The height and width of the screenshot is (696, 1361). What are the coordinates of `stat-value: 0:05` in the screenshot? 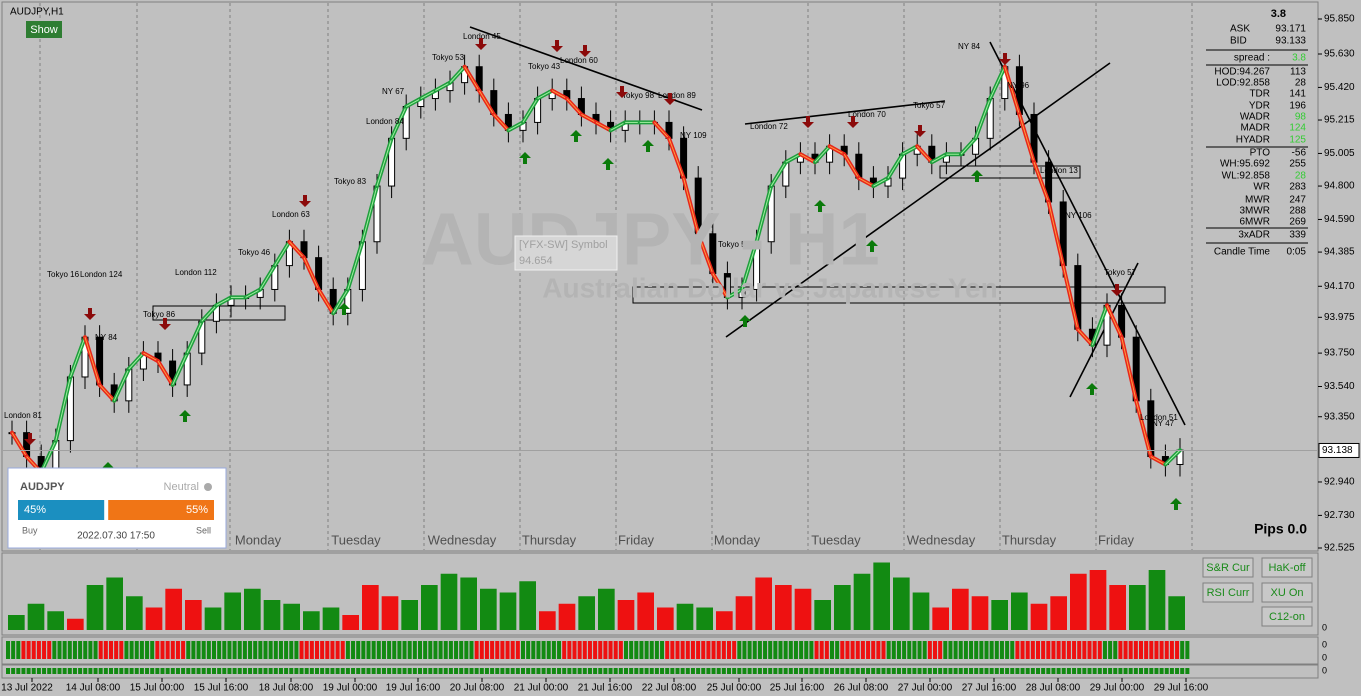 It's located at (1297, 252).